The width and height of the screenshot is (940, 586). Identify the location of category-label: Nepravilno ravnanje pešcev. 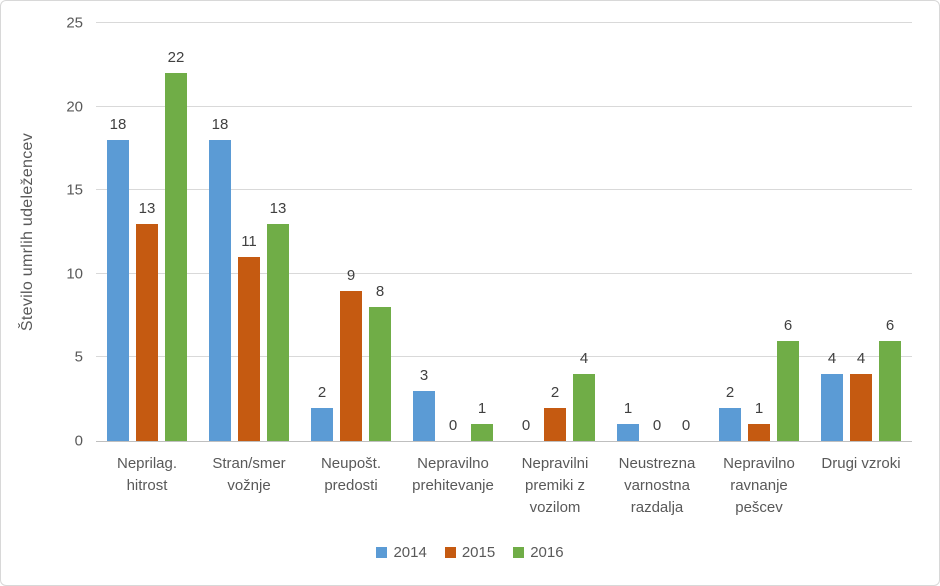
(759, 485).